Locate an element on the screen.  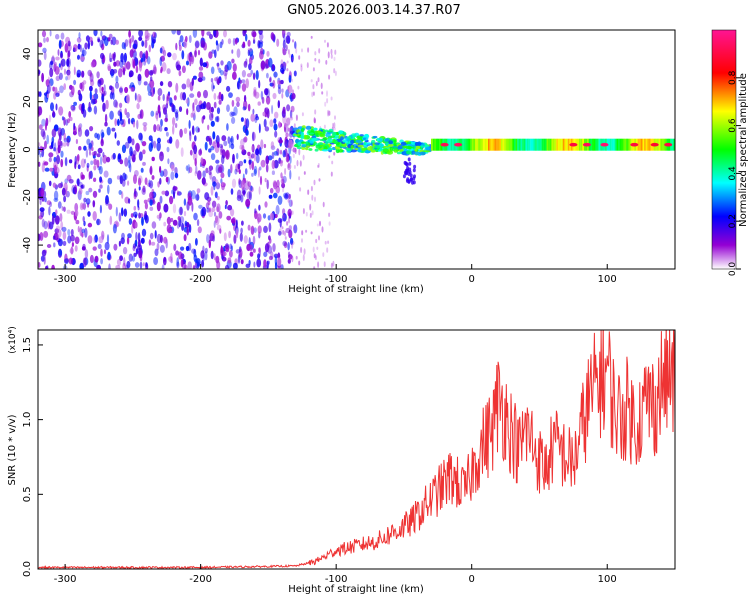
streak-mark is located at coordinates (415, 166).